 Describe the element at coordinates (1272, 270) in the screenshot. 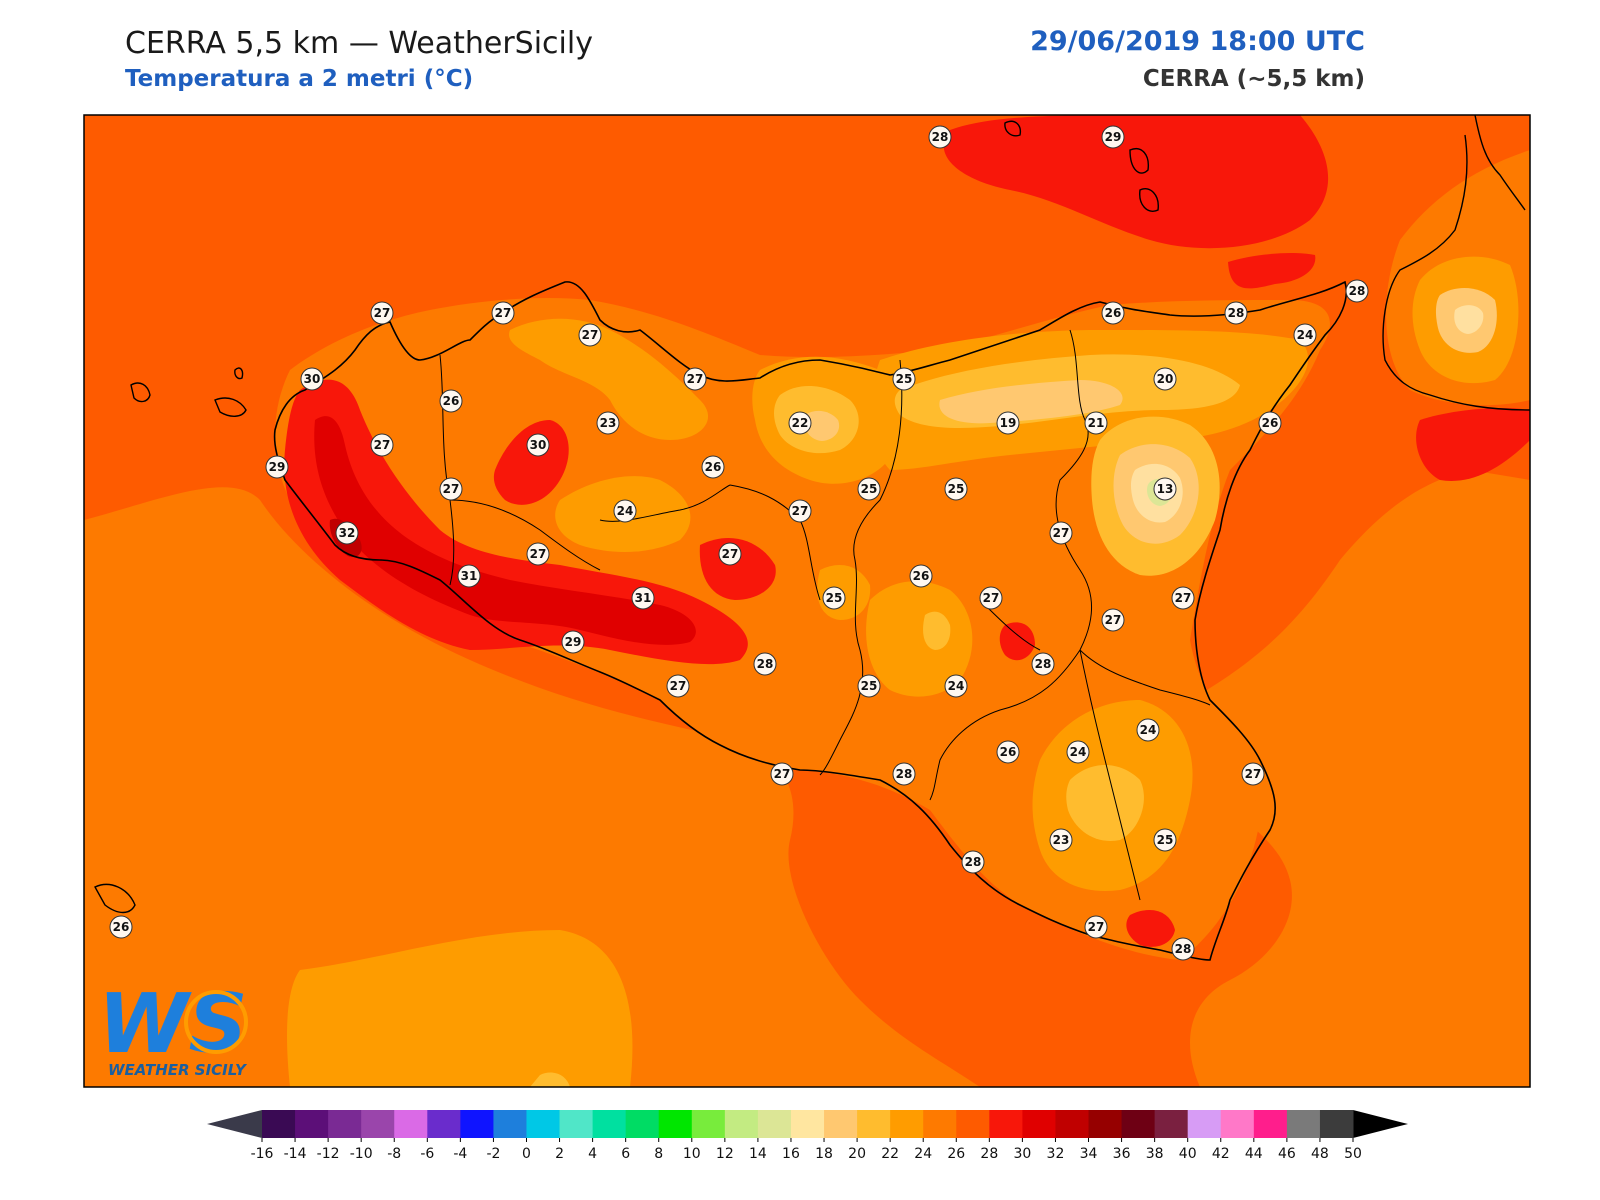

I see `isotherm-30-messina` at that location.